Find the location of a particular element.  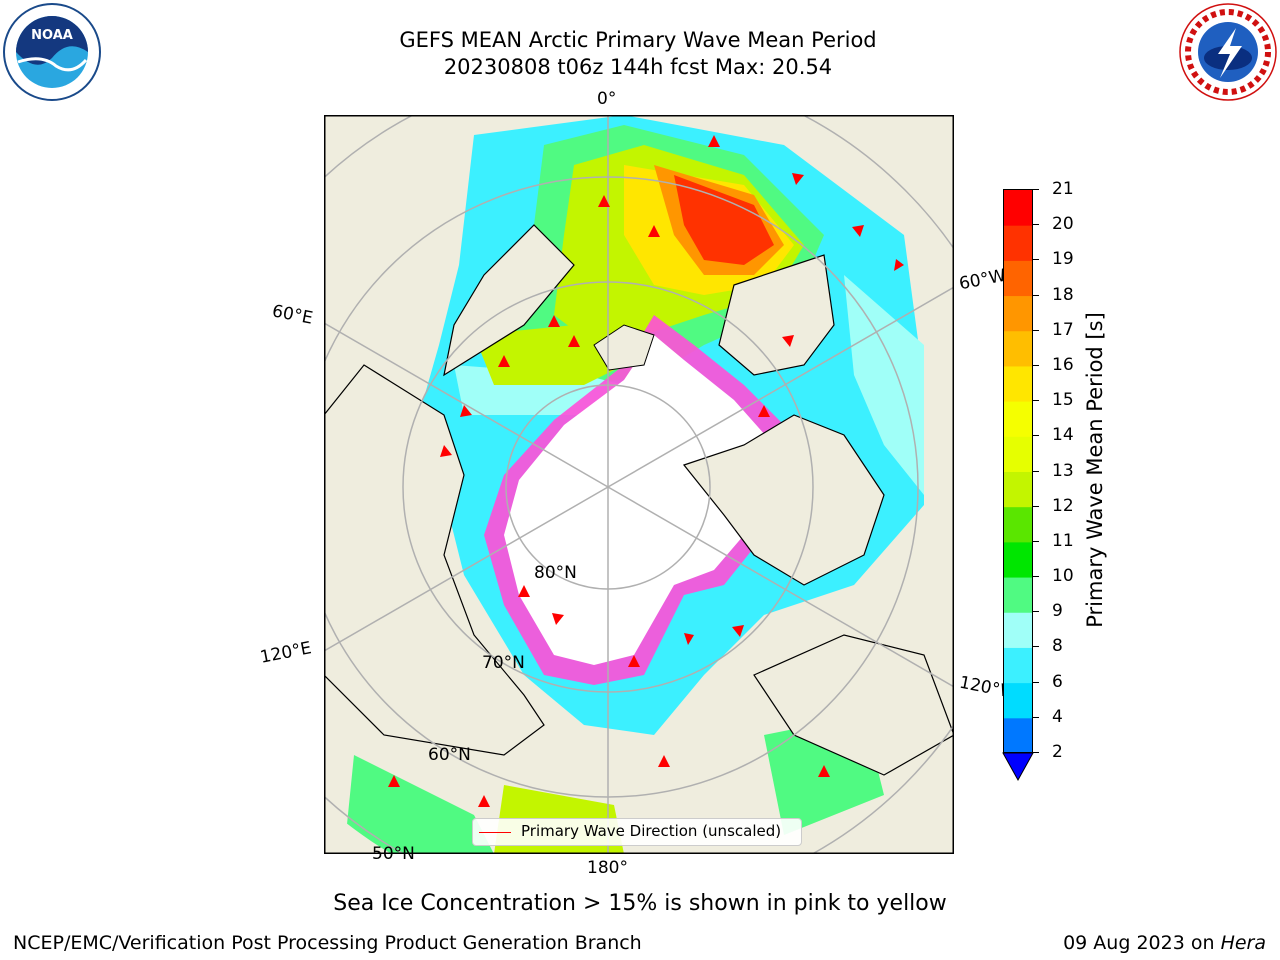

colorbar-tick-label: 21 is located at coordinates (1063, 189).